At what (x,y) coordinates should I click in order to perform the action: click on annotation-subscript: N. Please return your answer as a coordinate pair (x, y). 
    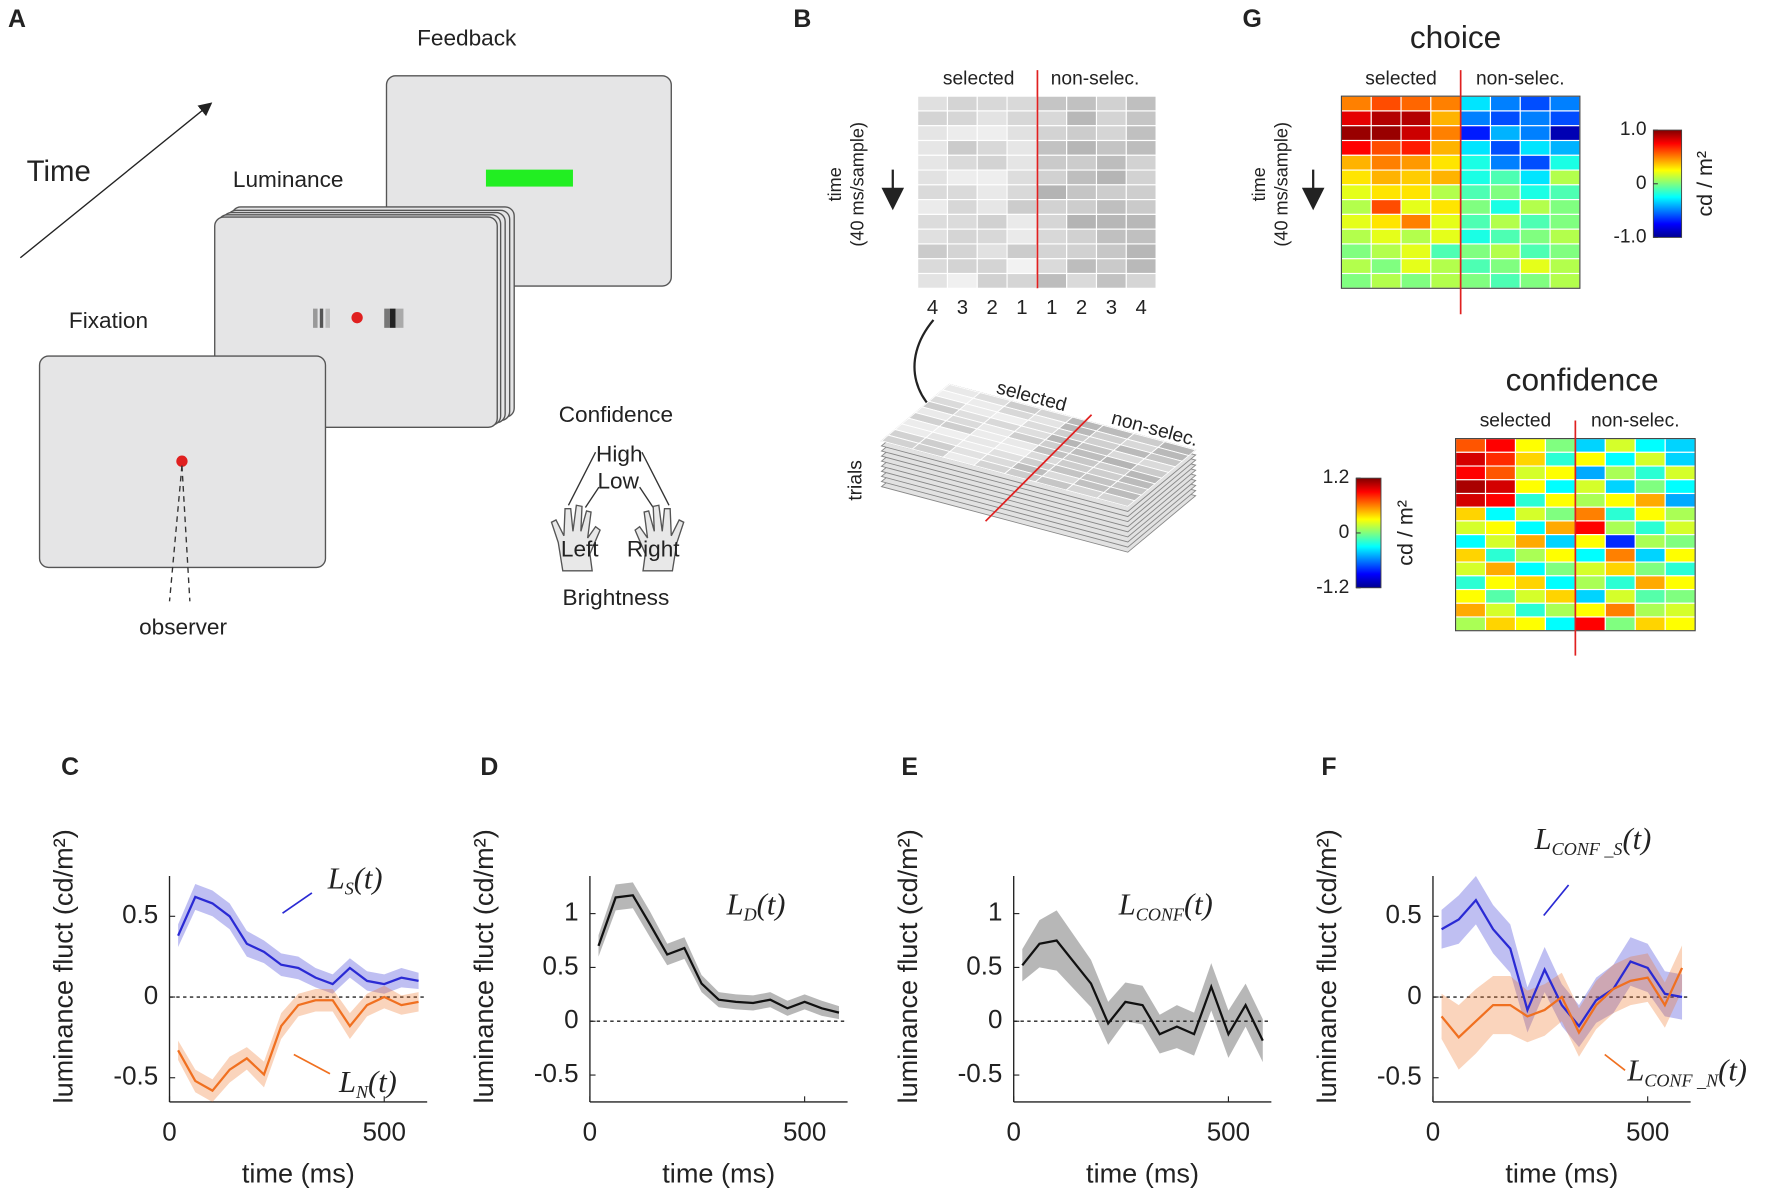
    Looking at the image, I should click on (362, 1092).